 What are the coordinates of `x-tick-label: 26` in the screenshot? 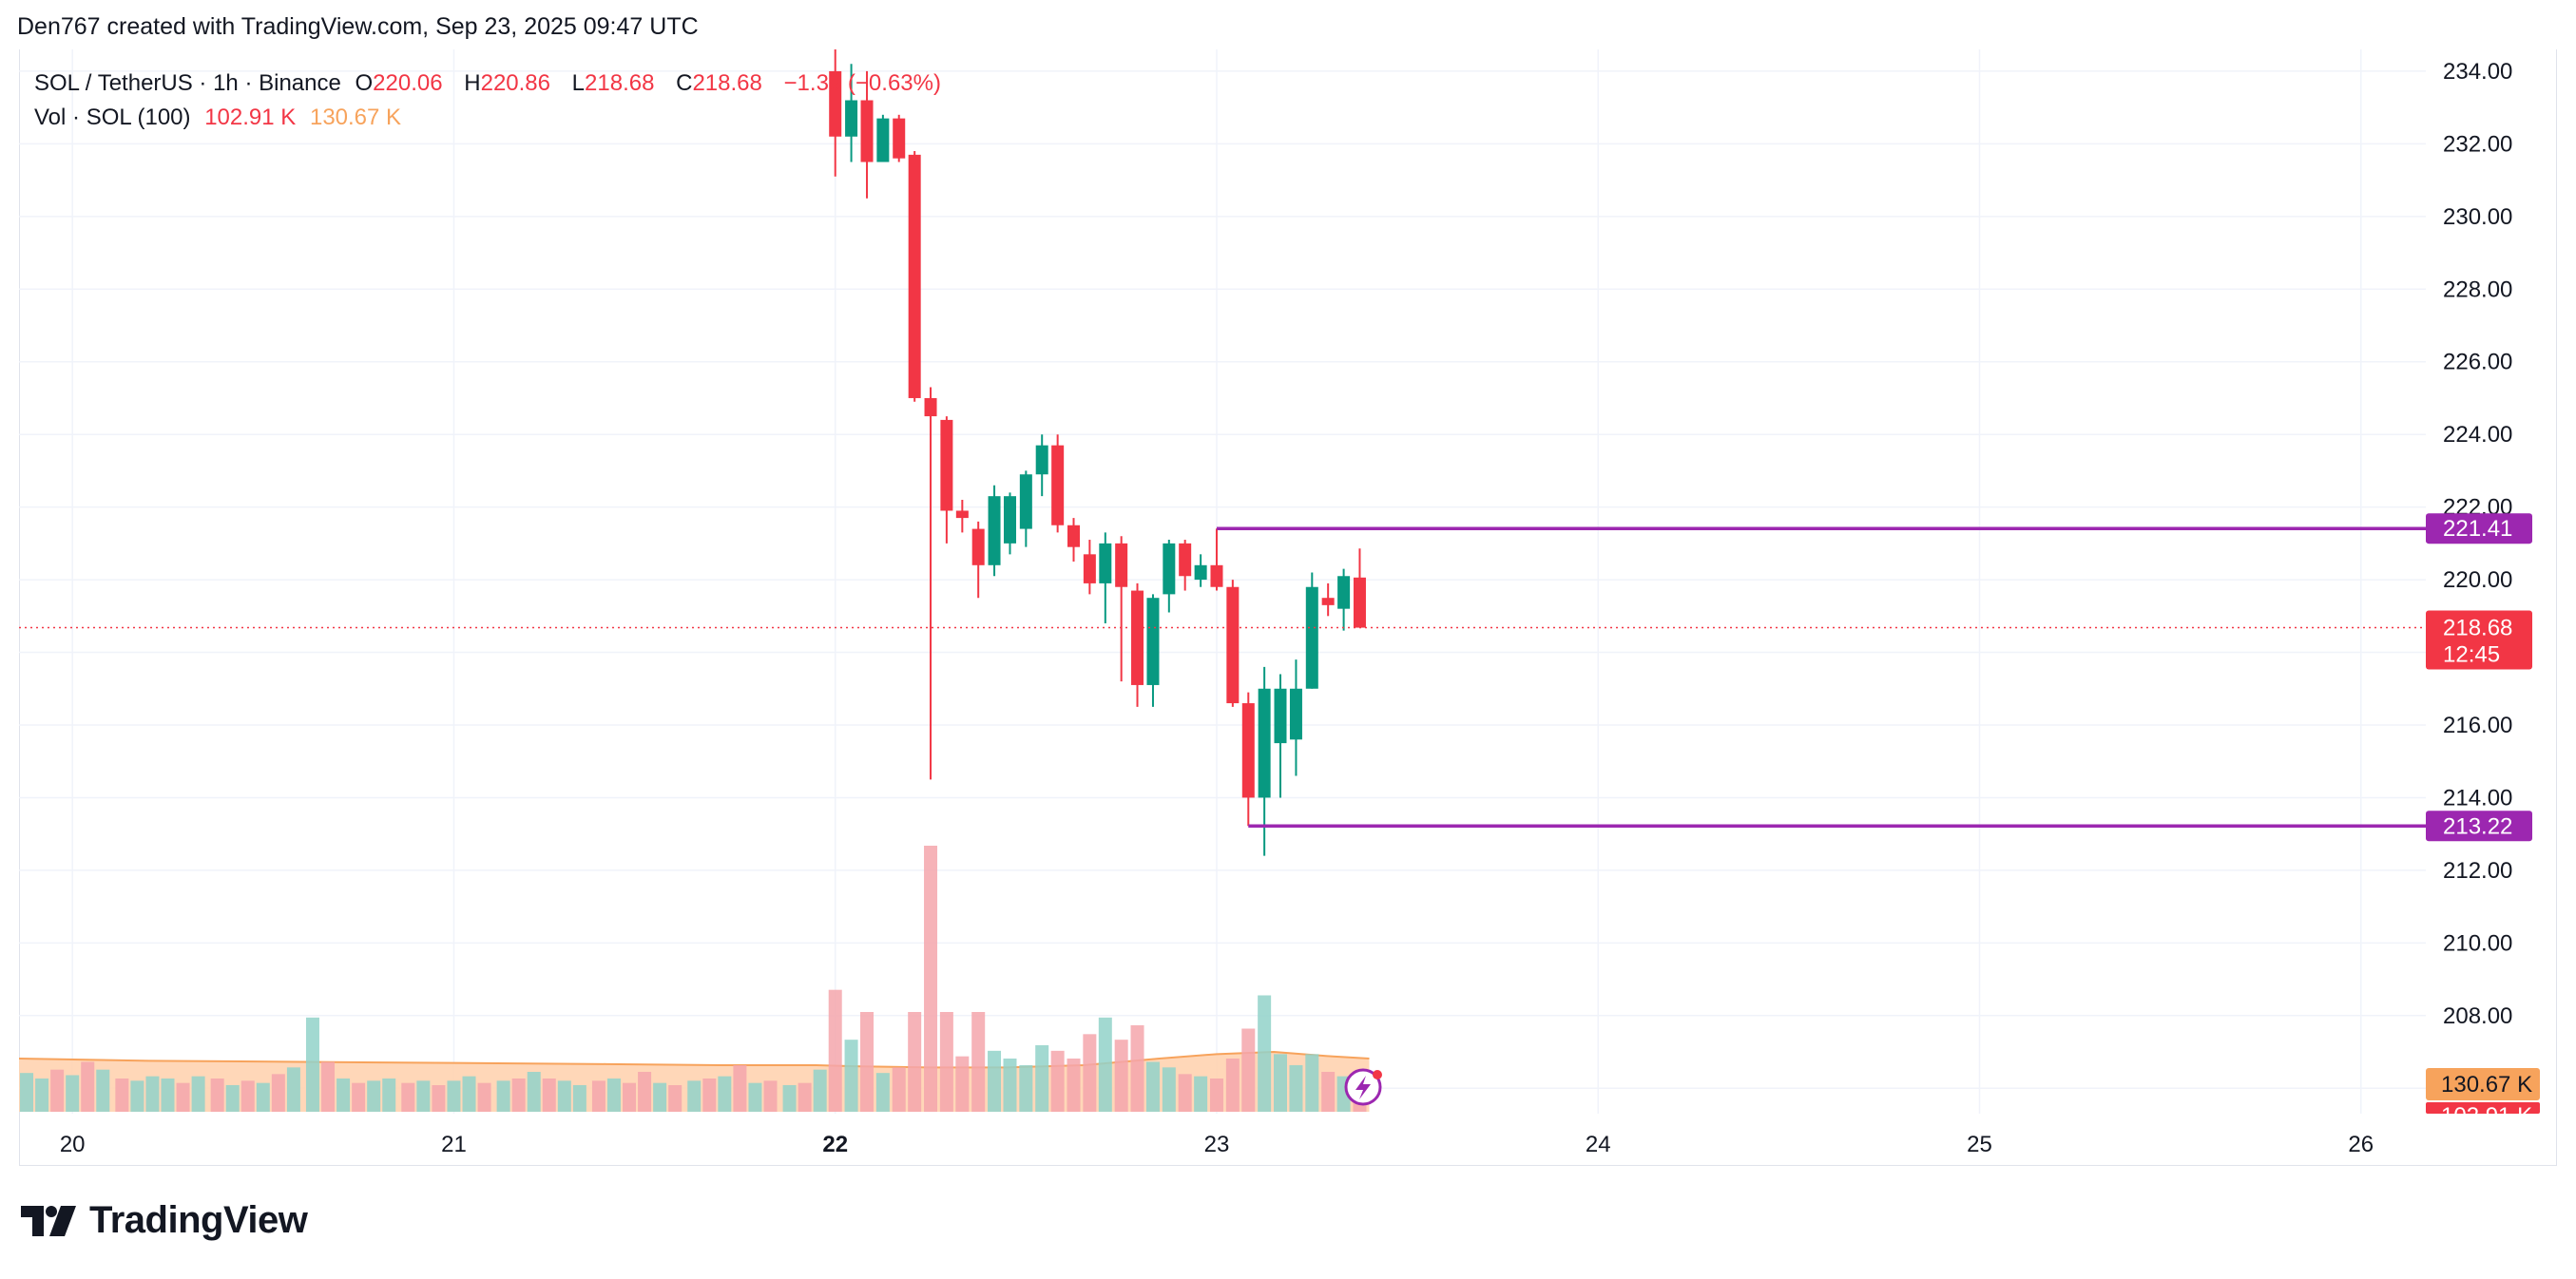 It's located at (2361, 1145).